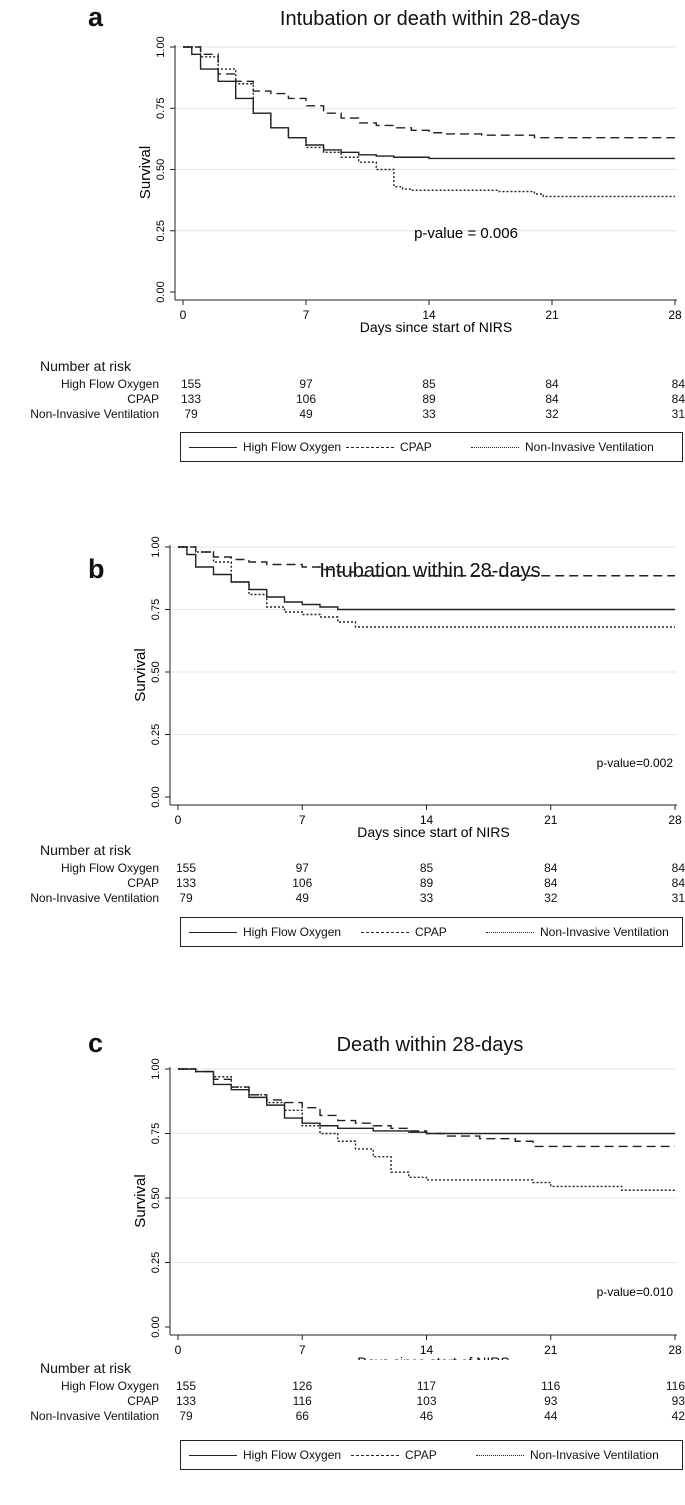 This screenshot has width=685, height=1505. I want to click on risk-count: 49, so click(306, 414).